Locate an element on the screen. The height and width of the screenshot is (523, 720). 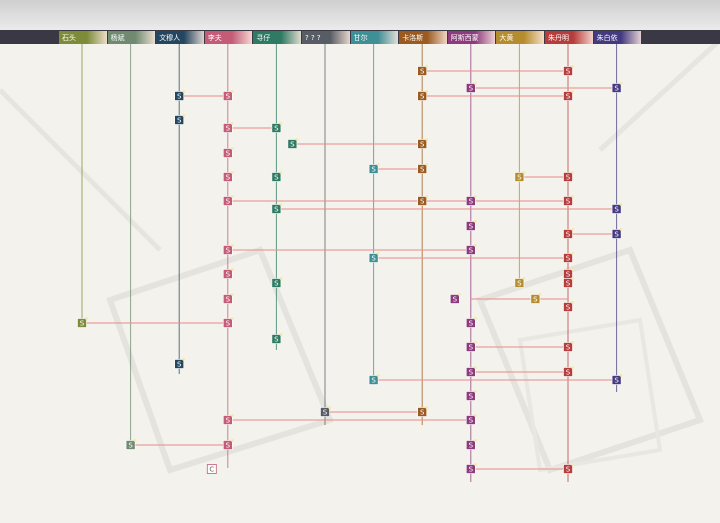
story-node-49: S is located at coordinates (471, 371).